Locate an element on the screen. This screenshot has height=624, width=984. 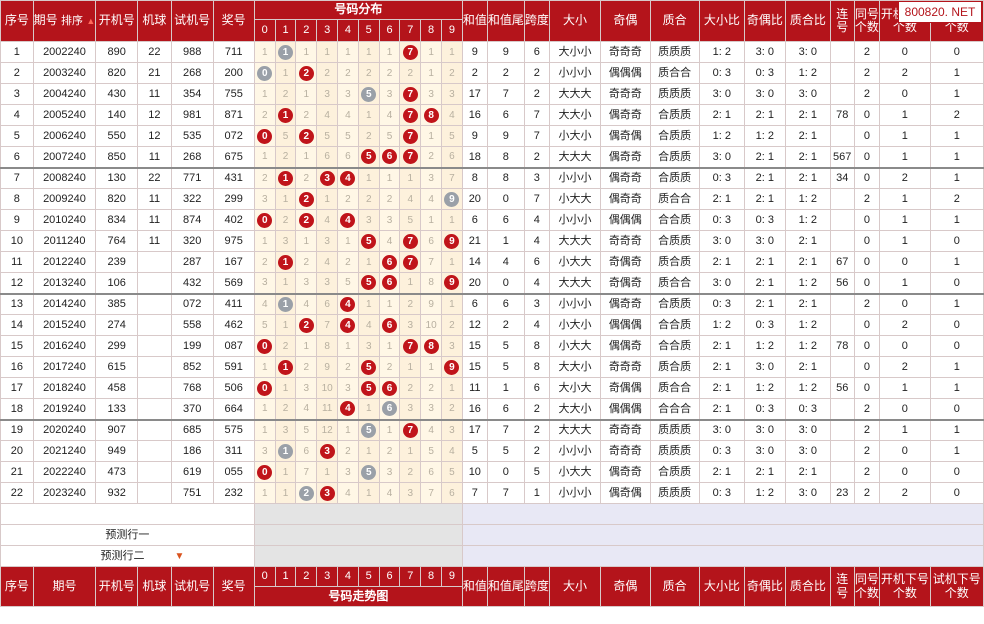
digit-cell-8: 2 is located at coordinates (431, 157).